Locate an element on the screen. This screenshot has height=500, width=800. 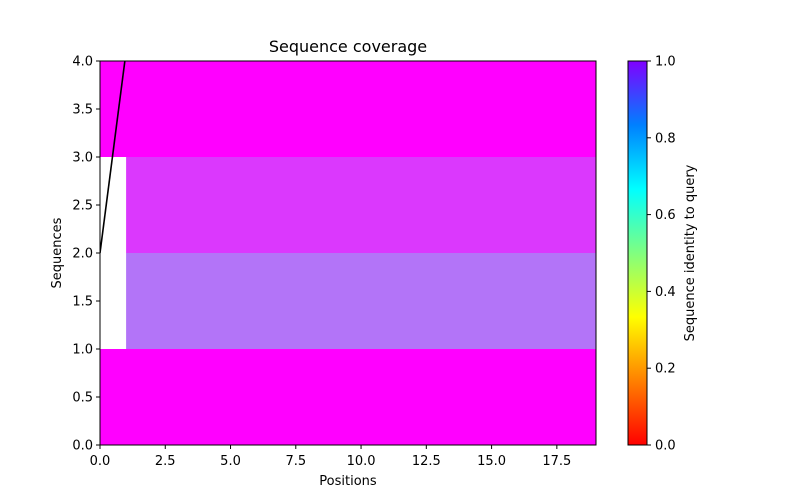
y-tick-label: 2.5 is located at coordinates (82, 206).